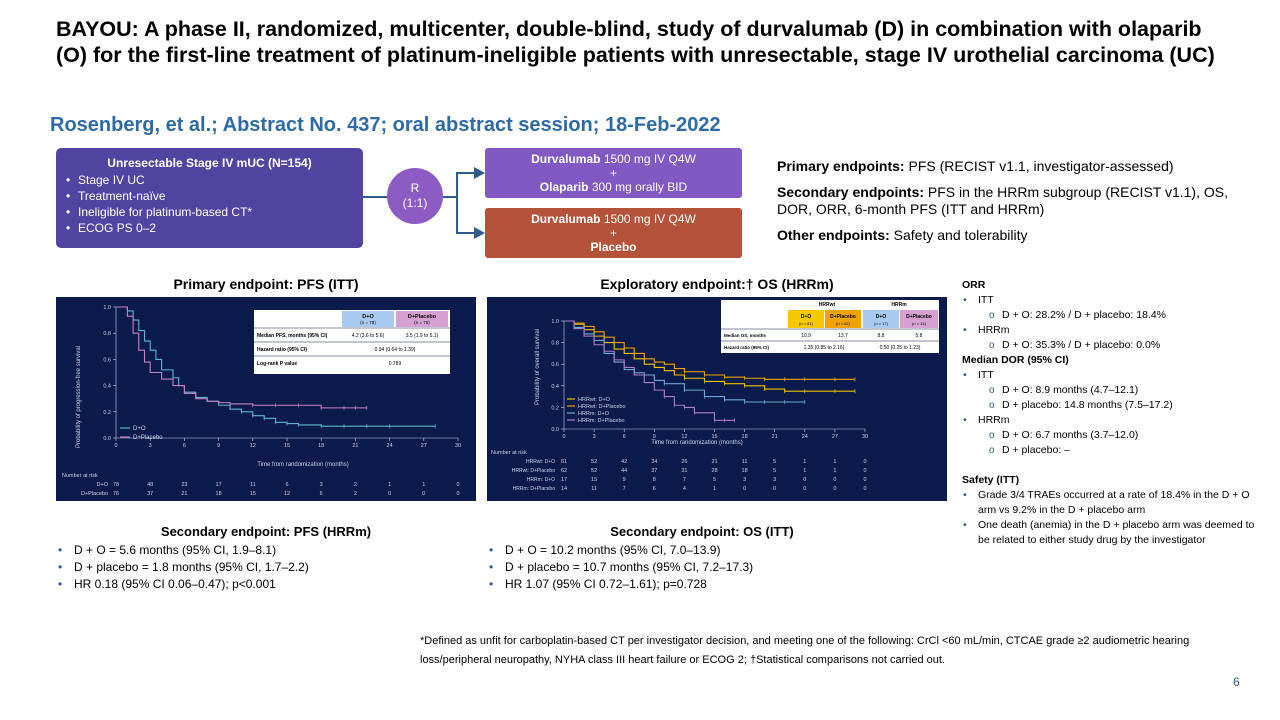 This screenshot has height=720, width=1280. I want to click on page-number: 6, so click(1236, 682).